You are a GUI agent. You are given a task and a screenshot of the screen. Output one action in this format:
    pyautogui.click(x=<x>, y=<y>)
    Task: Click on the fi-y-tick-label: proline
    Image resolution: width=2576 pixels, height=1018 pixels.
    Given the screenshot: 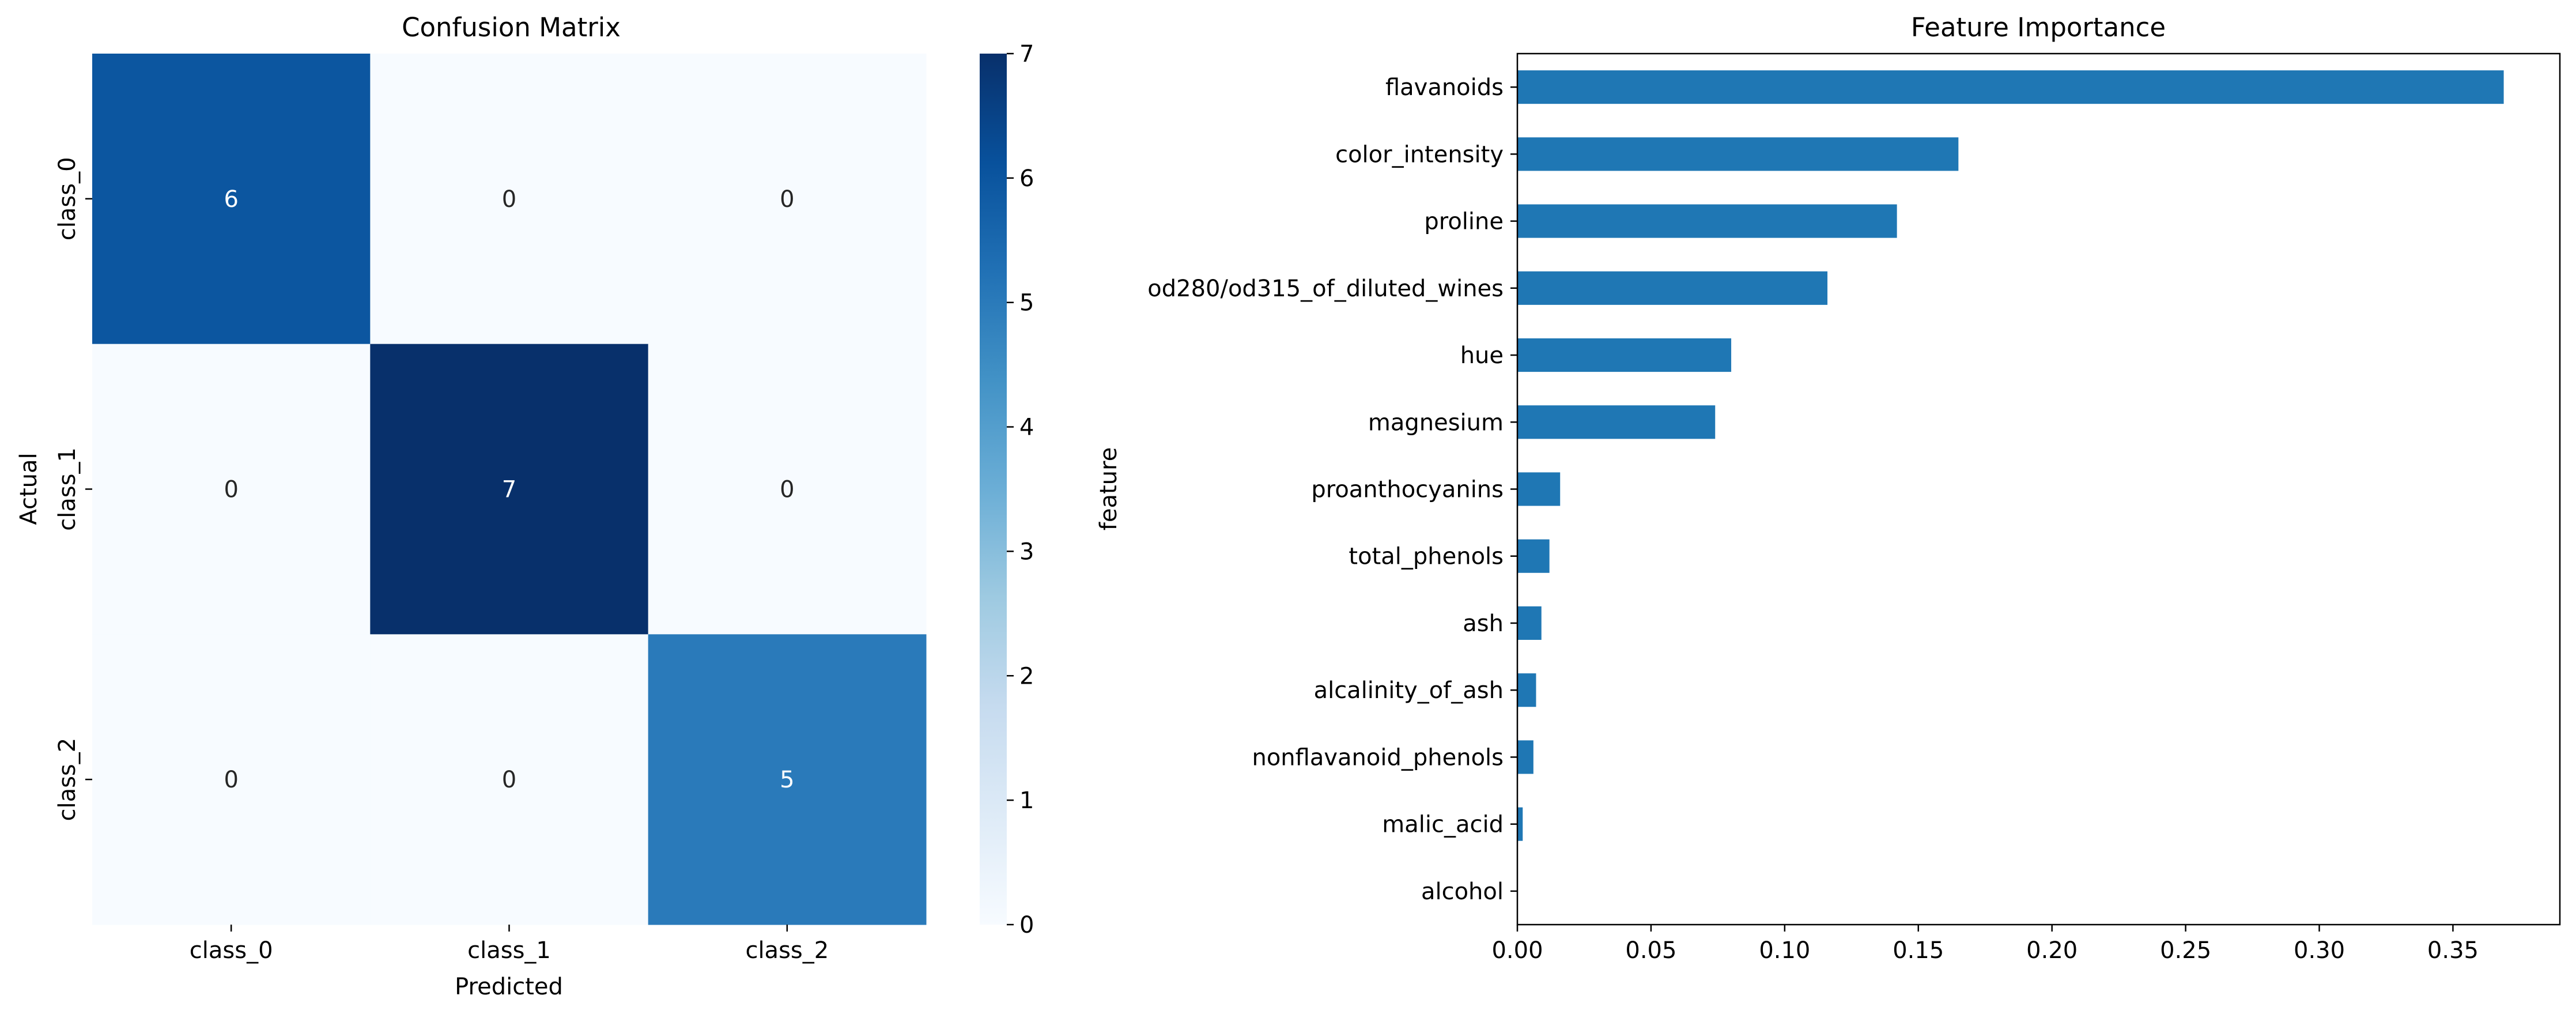 What is the action you would take?
    pyautogui.click(x=1464, y=222)
    